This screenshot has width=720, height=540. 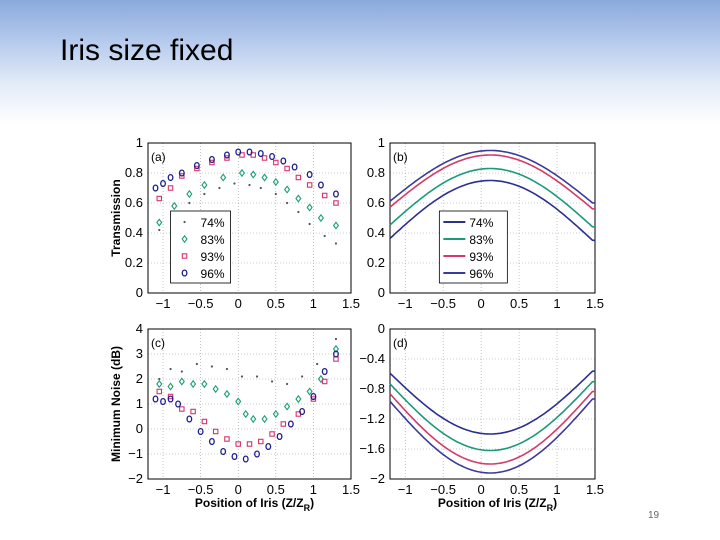 I want to click on legend-label: 74%, so click(x=213, y=223).